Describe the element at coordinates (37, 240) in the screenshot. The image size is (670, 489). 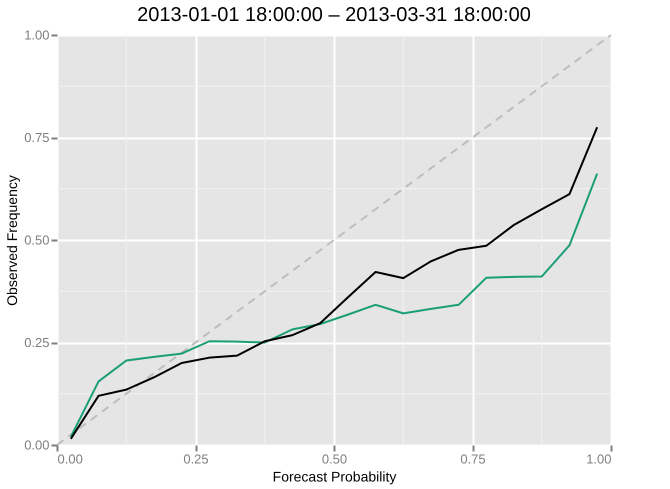
I see `y-tick-label: 0.50` at that location.